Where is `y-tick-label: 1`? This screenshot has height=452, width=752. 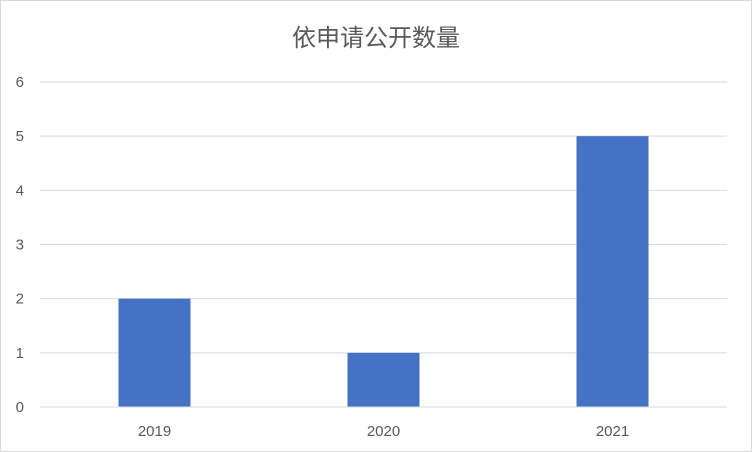
y-tick-label: 1 is located at coordinates (20, 353).